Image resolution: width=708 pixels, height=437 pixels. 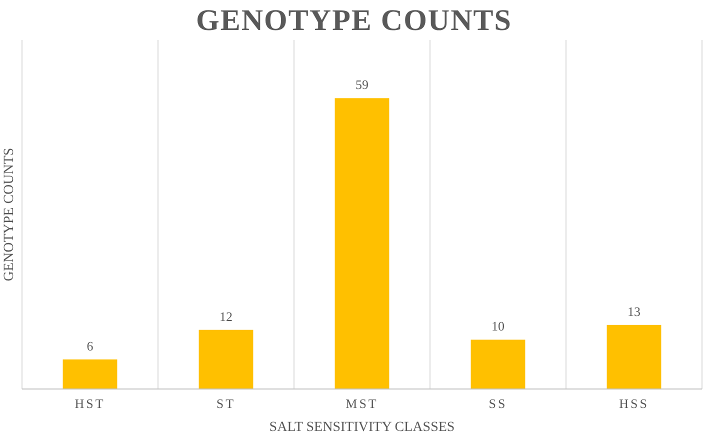 I want to click on x-tick-label: ST, so click(x=226, y=404).